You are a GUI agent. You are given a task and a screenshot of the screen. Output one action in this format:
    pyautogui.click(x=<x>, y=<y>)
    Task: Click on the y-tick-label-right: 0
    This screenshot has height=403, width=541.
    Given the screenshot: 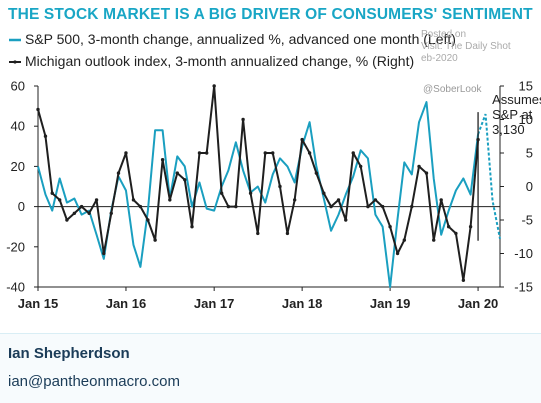 What is the action you would take?
    pyautogui.click(x=529, y=186)
    